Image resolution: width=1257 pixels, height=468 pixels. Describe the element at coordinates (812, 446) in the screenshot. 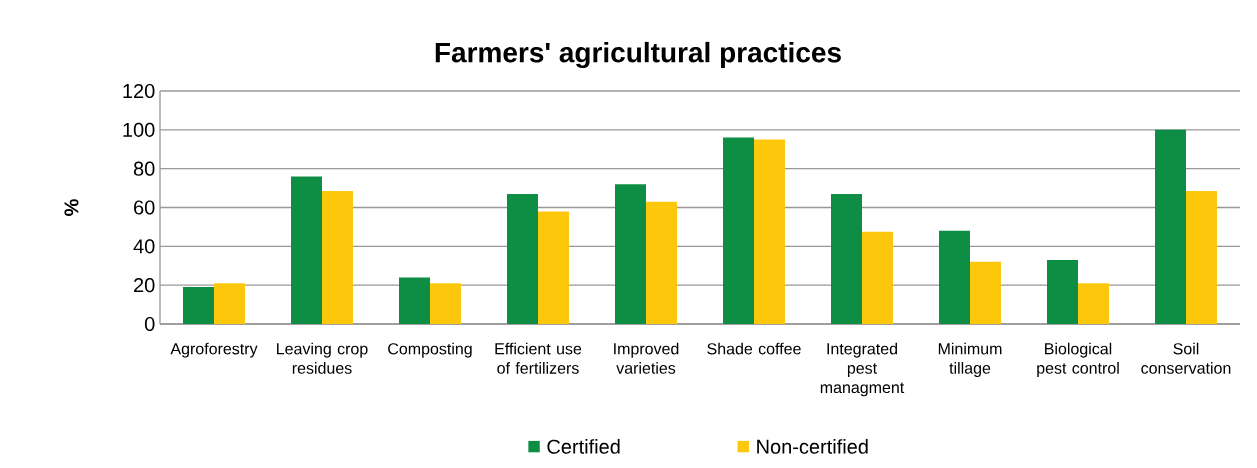

I see `legend-label: Non-certified` at that location.